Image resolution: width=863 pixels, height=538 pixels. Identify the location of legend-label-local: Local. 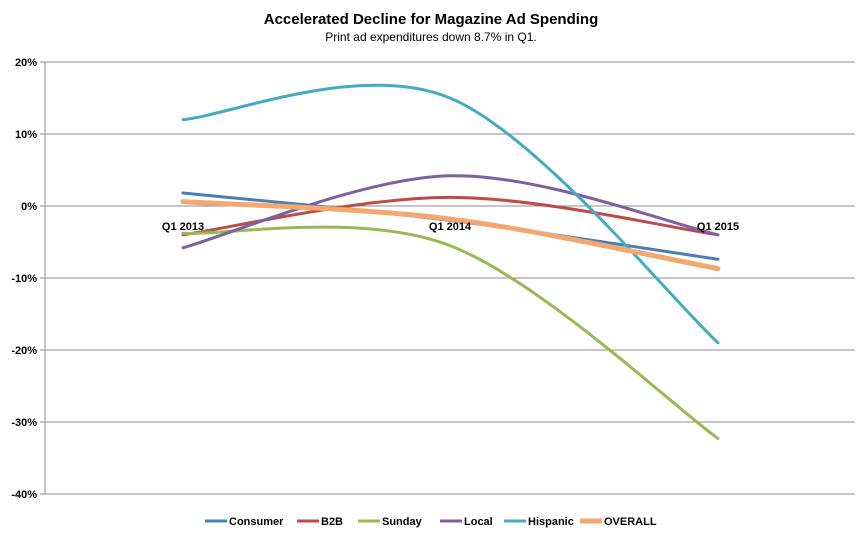
(478, 522).